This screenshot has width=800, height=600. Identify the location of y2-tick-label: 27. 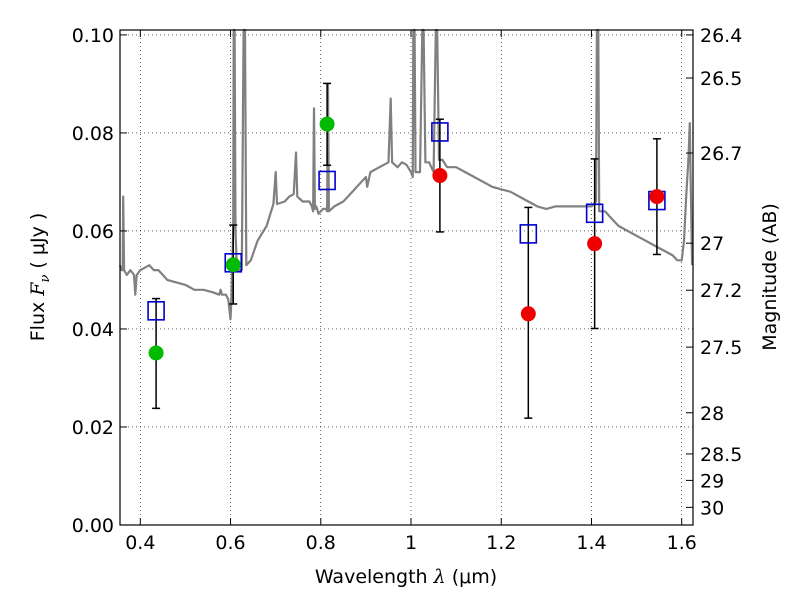
(712, 244).